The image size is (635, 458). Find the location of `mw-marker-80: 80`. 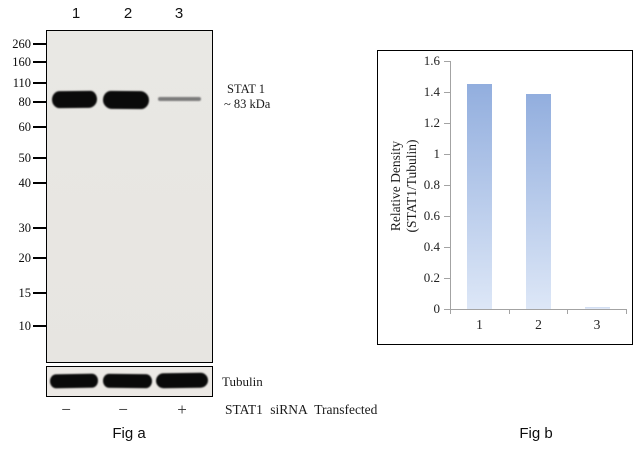

mw-marker-80: 80 is located at coordinates (23, 102).